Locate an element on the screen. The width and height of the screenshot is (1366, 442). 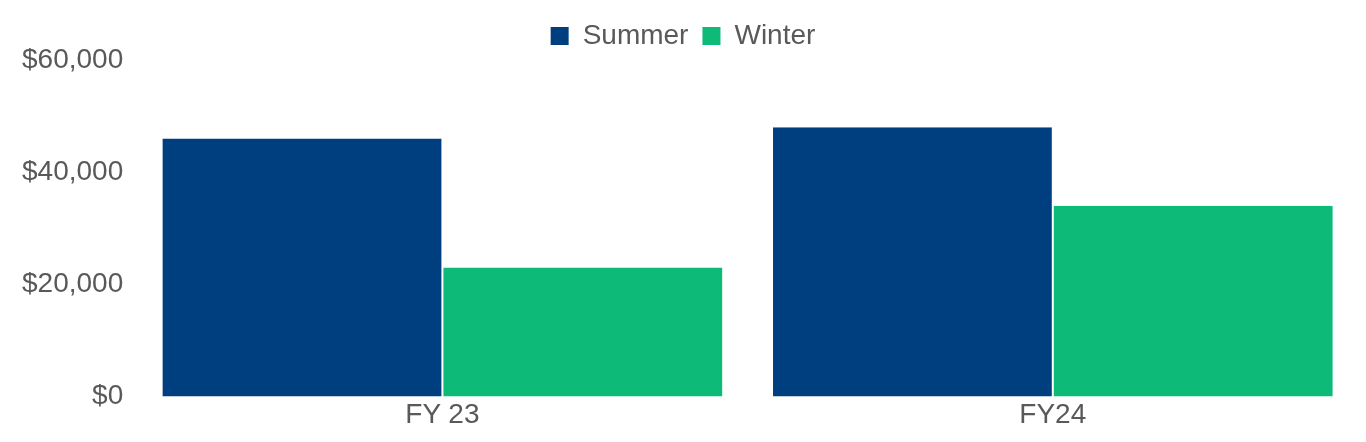
legend-label: Summer is located at coordinates (635, 34).